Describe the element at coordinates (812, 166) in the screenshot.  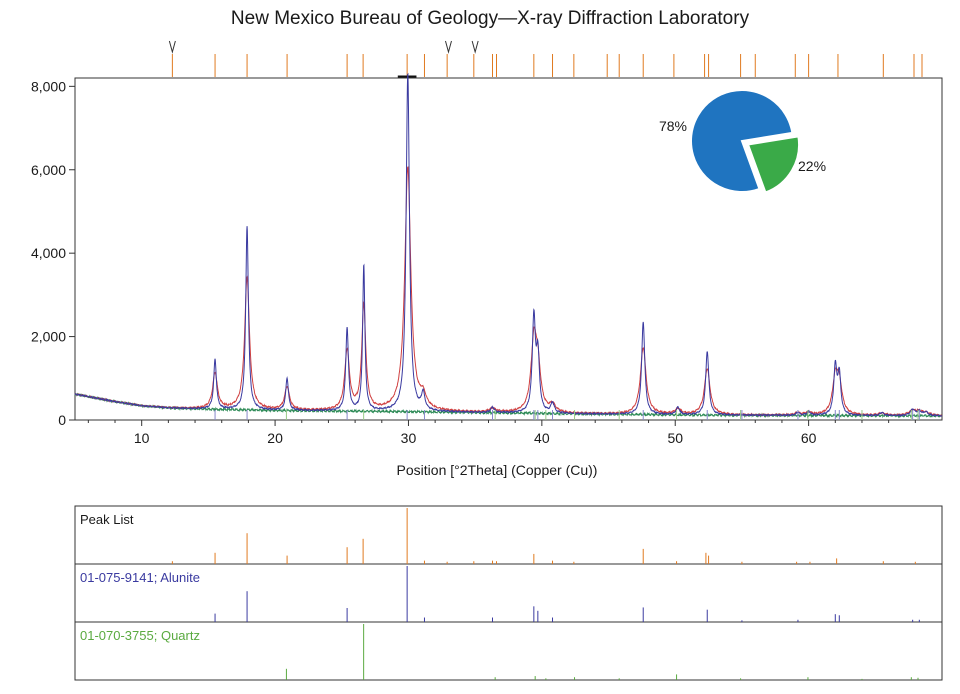
I see `pie-label: 22%` at that location.